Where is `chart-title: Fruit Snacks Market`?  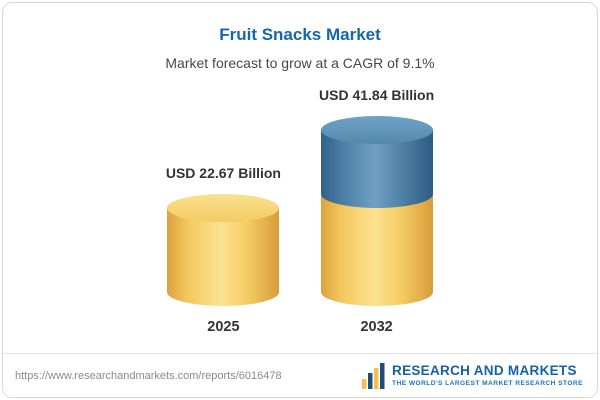 chart-title: Fruit Snacks Market is located at coordinates (300, 34).